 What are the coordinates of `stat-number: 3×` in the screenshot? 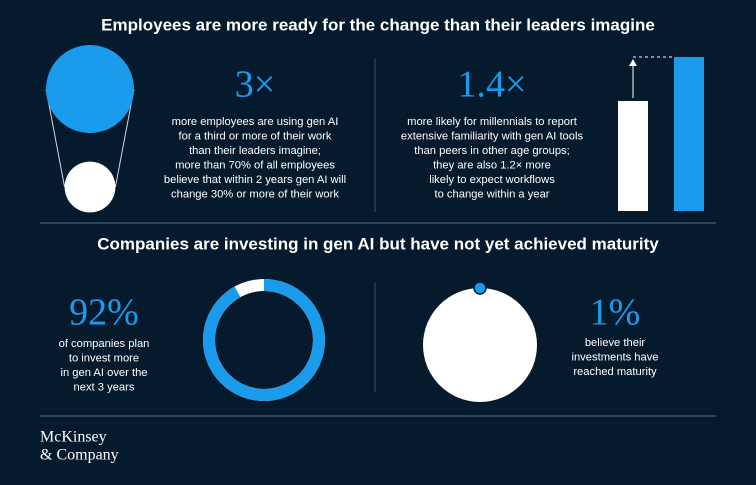 It's located at (255, 85).